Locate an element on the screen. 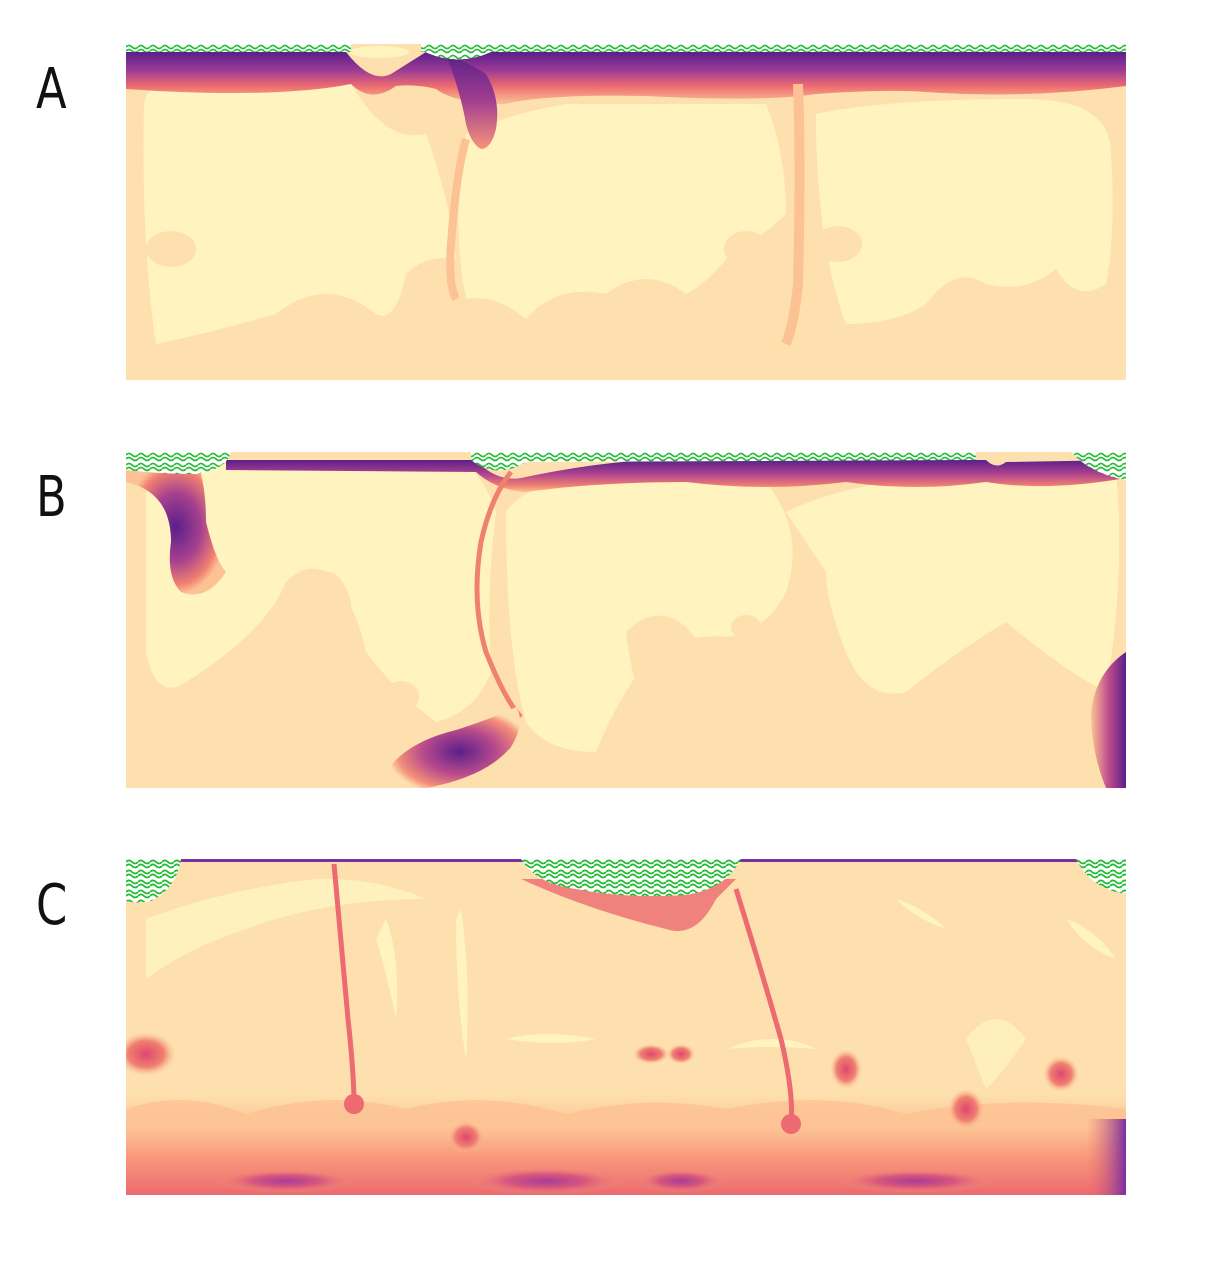 The width and height of the screenshot is (1208, 1262). panel-a-top-layer is located at coordinates (626, 78).